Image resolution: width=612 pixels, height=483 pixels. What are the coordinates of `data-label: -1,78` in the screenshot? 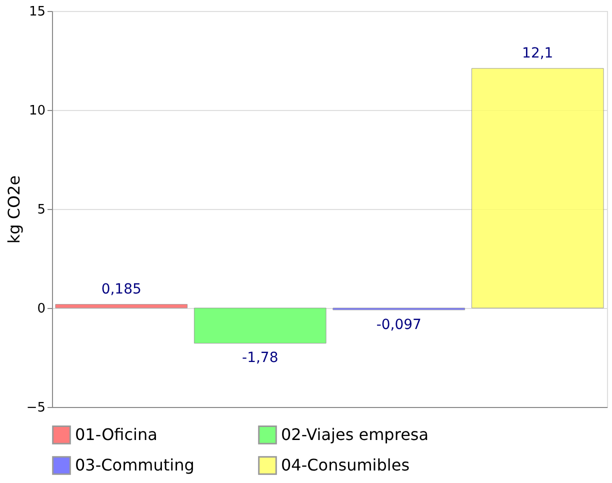 It's located at (260, 358).